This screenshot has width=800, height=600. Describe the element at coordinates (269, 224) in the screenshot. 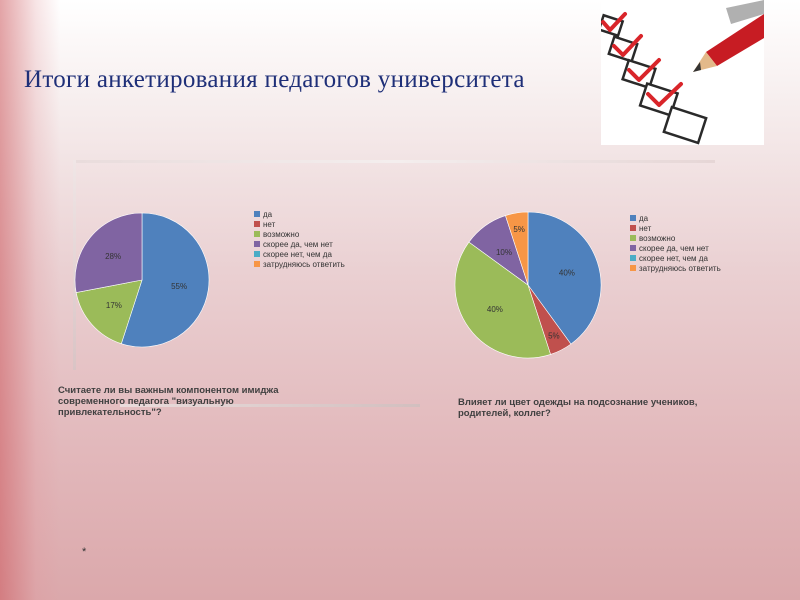

I see `chart-1-legend-item-2: нет` at that location.